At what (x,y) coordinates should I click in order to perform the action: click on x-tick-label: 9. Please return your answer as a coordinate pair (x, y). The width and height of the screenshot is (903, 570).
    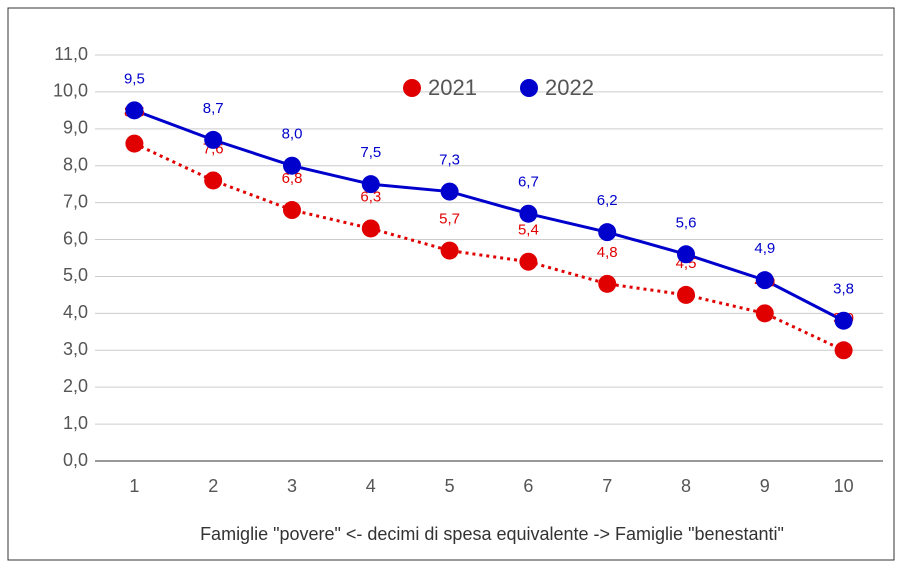
    Looking at the image, I should click on (765, 486).